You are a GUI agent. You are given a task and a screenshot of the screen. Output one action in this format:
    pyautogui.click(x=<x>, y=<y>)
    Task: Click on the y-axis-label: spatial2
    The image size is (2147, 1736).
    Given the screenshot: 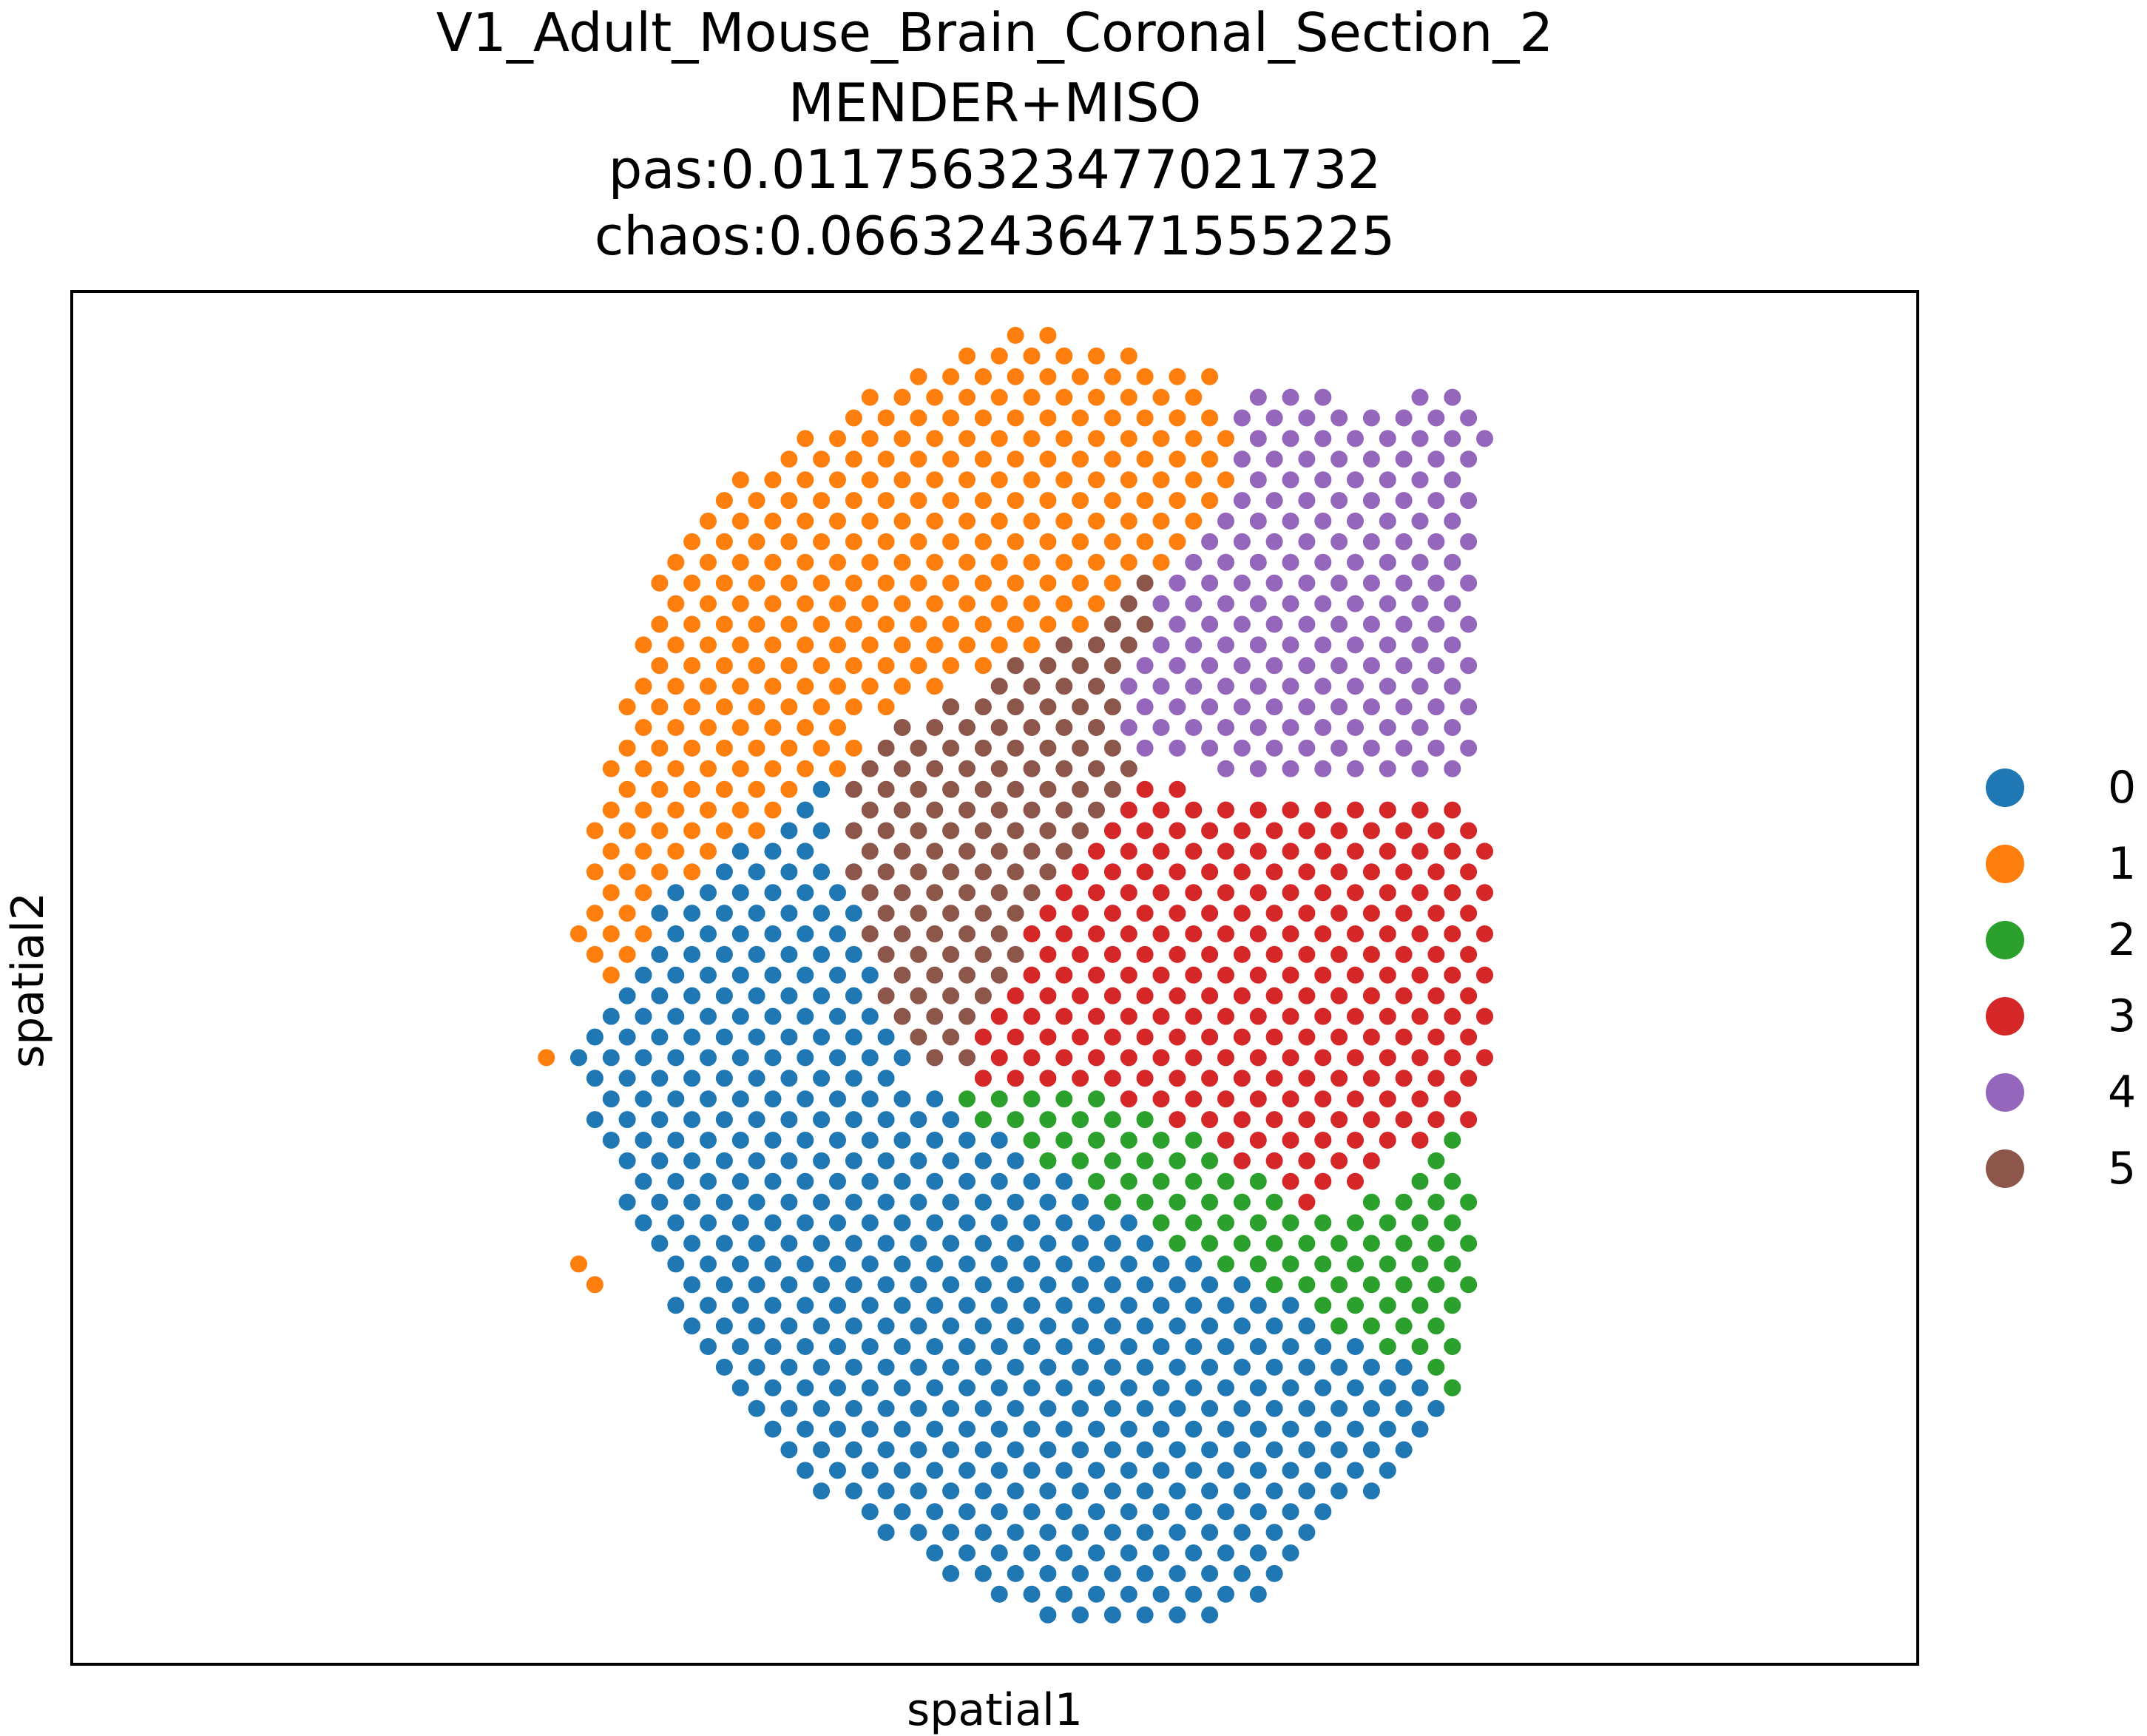 What is the action you would take?
    pyautogui.click(x=28, y=980)
    